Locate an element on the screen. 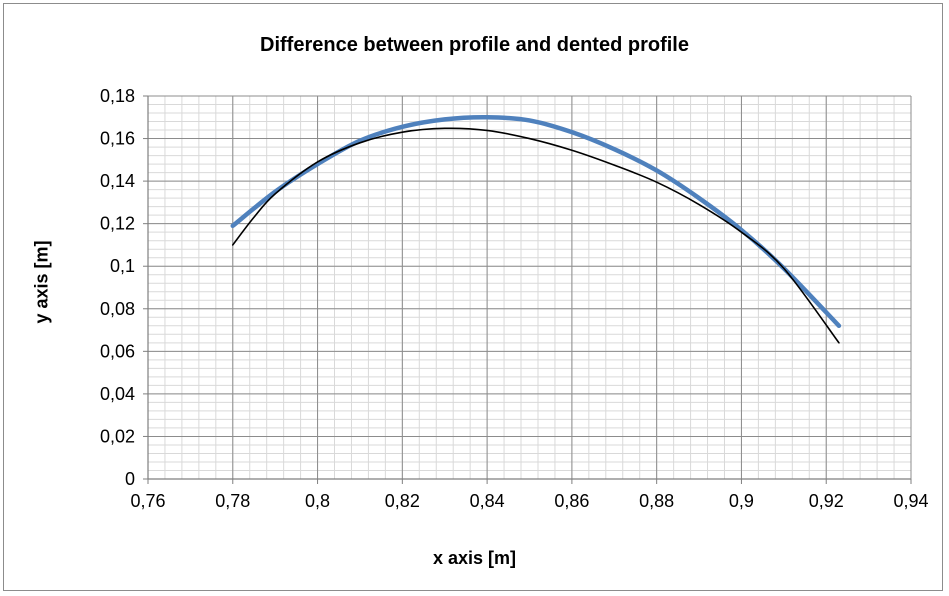 The height and width of the screenshot is (596, 949). y-tick-label: 0,08 is located at coordinates (117, 309).